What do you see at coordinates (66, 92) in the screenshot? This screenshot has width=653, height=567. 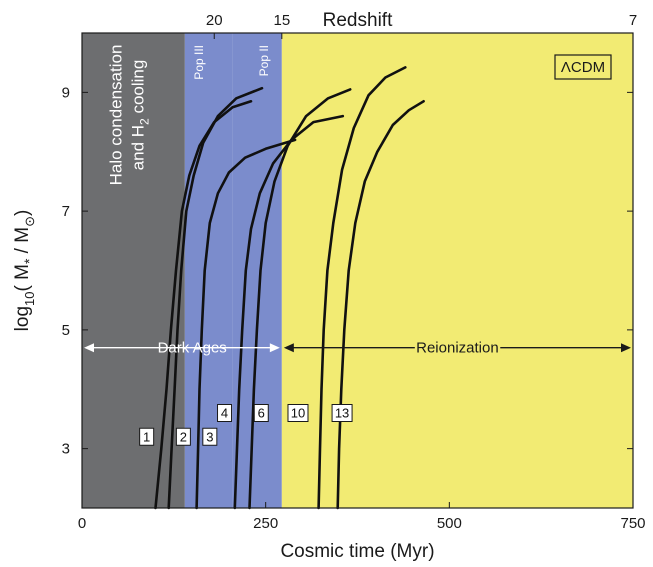 I see `y-tick-label: 9` at bounding box center [66, 92].